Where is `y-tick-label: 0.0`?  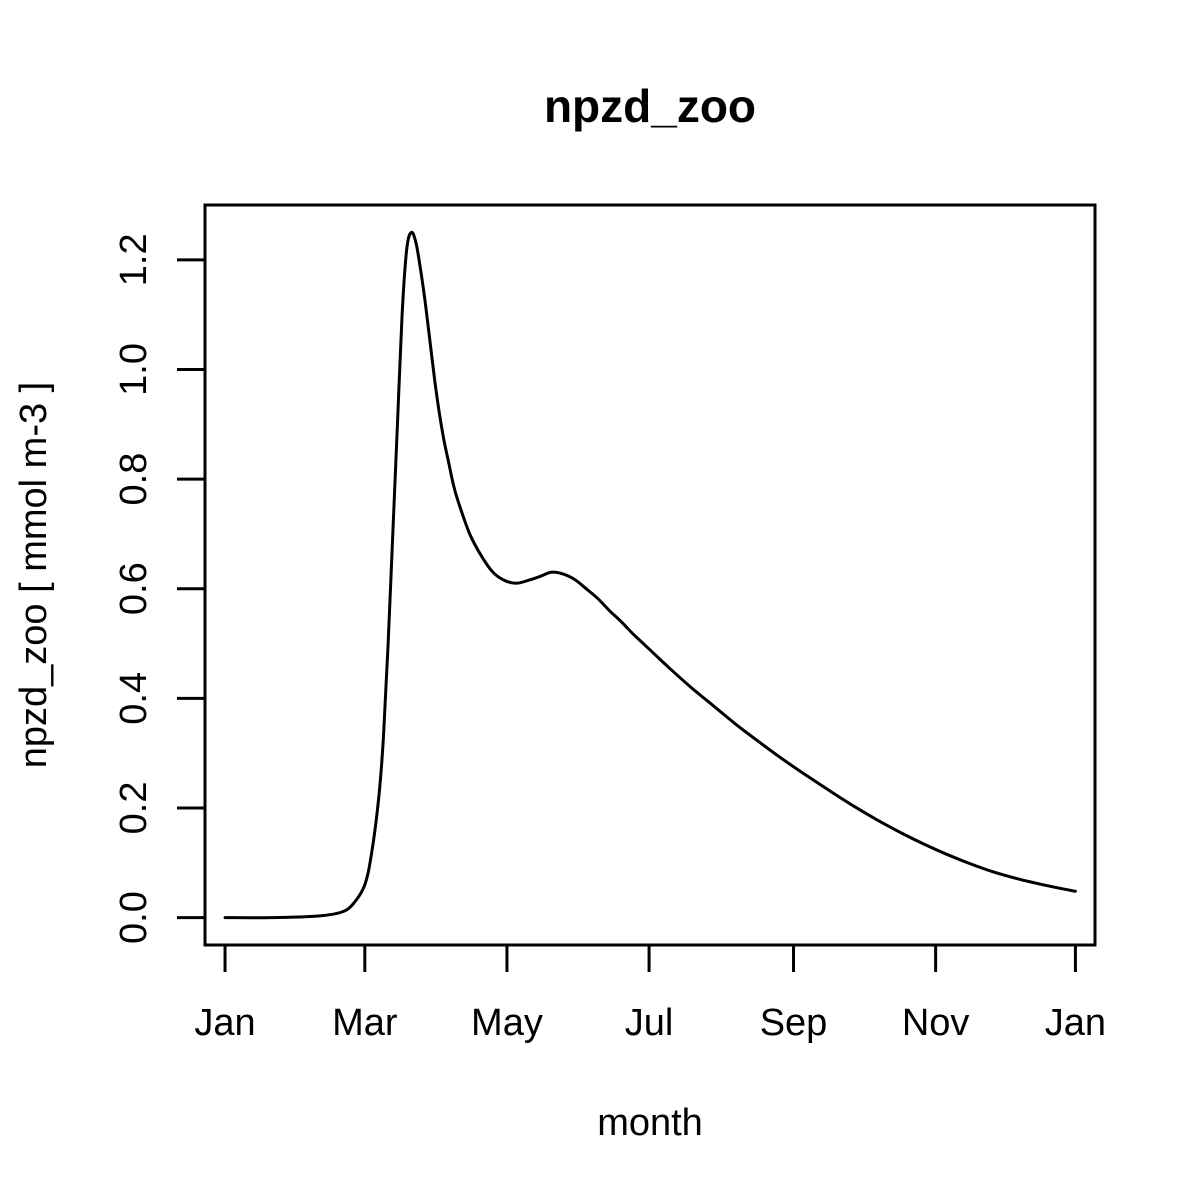 y-tick-label: 0.0 is located at coordinates (134, 917).